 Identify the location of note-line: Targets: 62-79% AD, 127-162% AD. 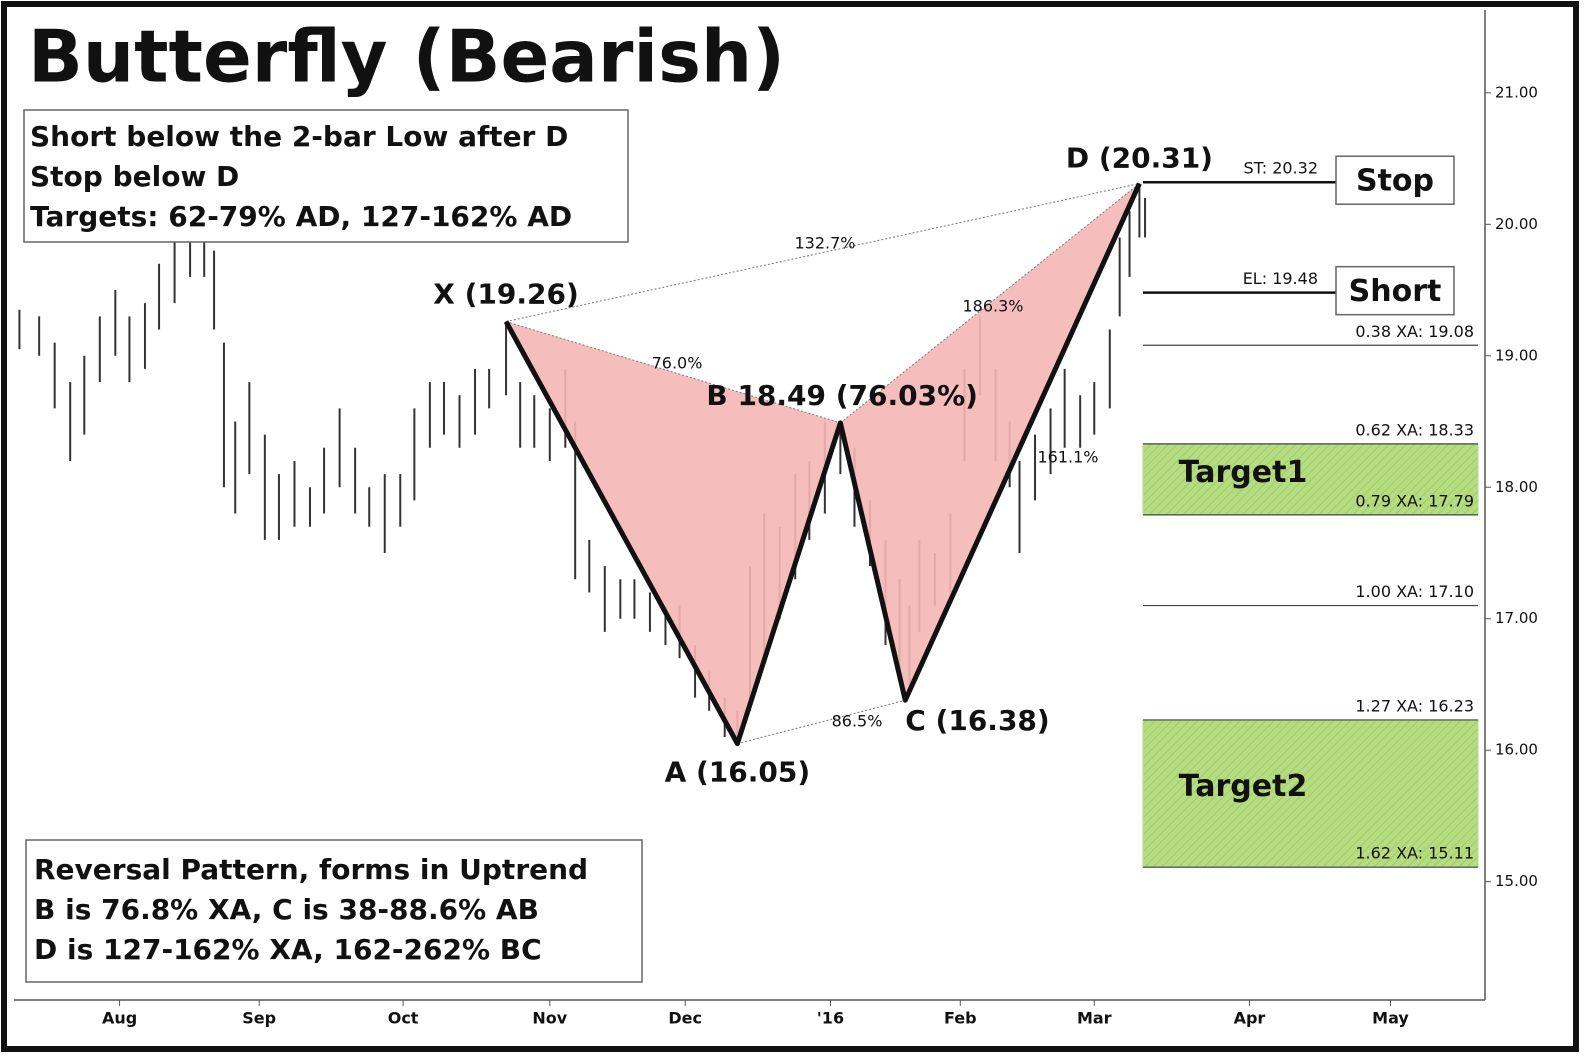
(301, 216).